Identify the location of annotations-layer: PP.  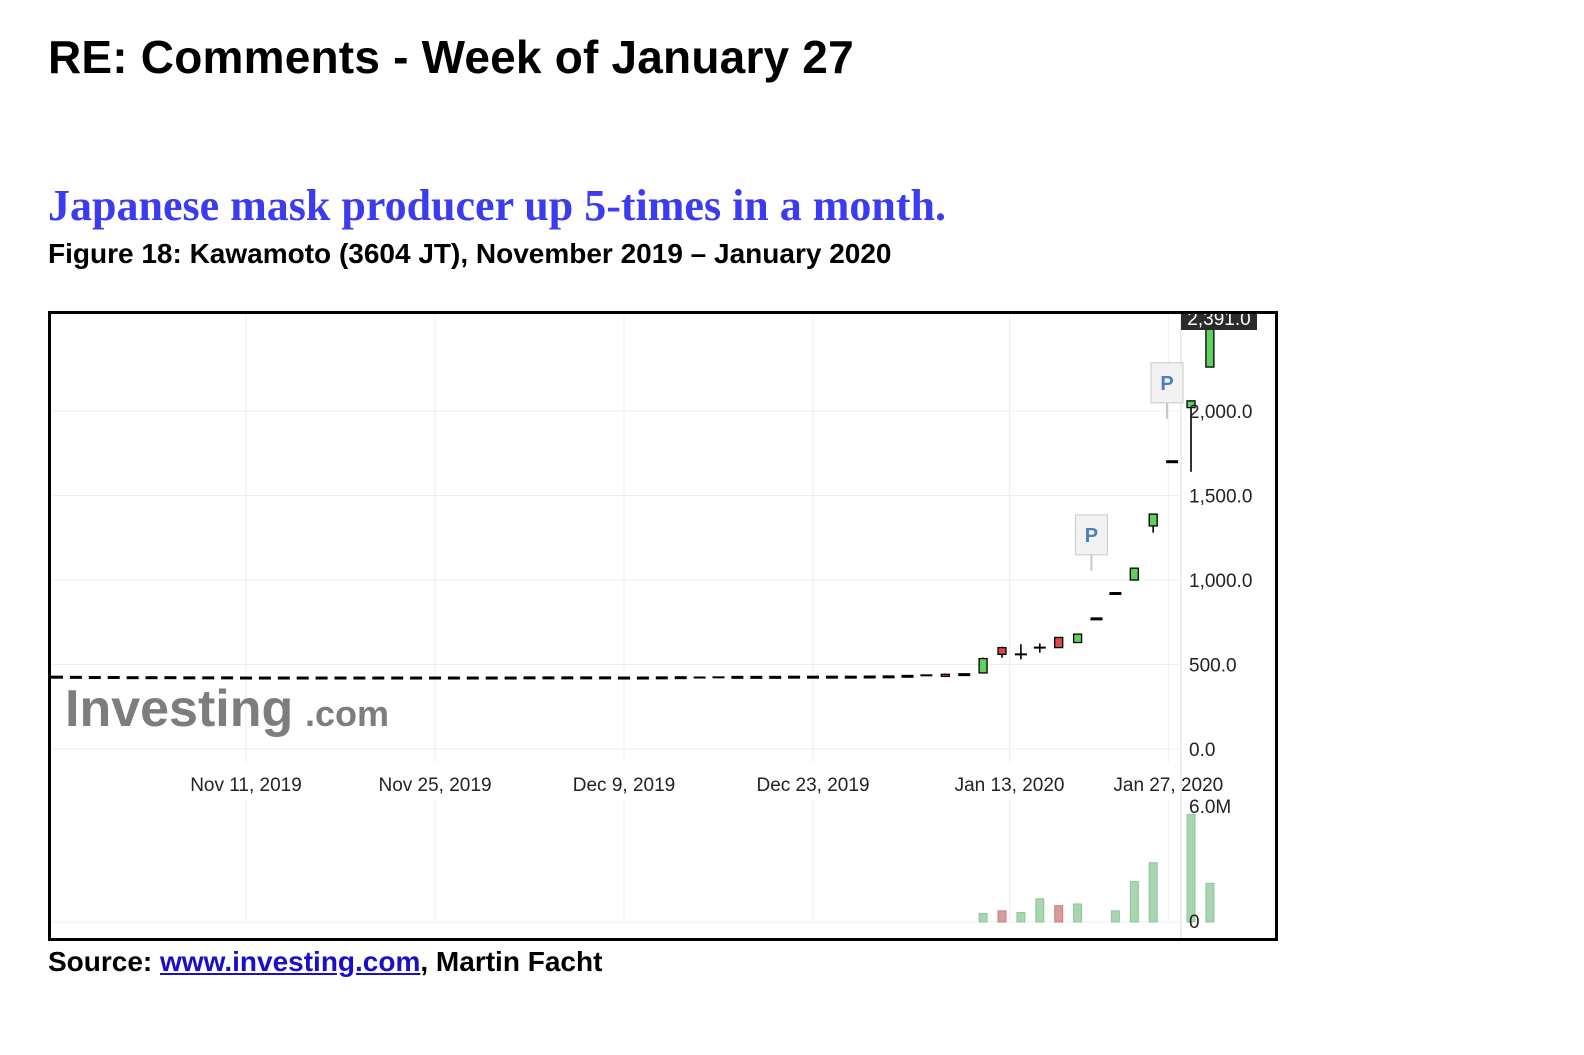
(1129, 466).